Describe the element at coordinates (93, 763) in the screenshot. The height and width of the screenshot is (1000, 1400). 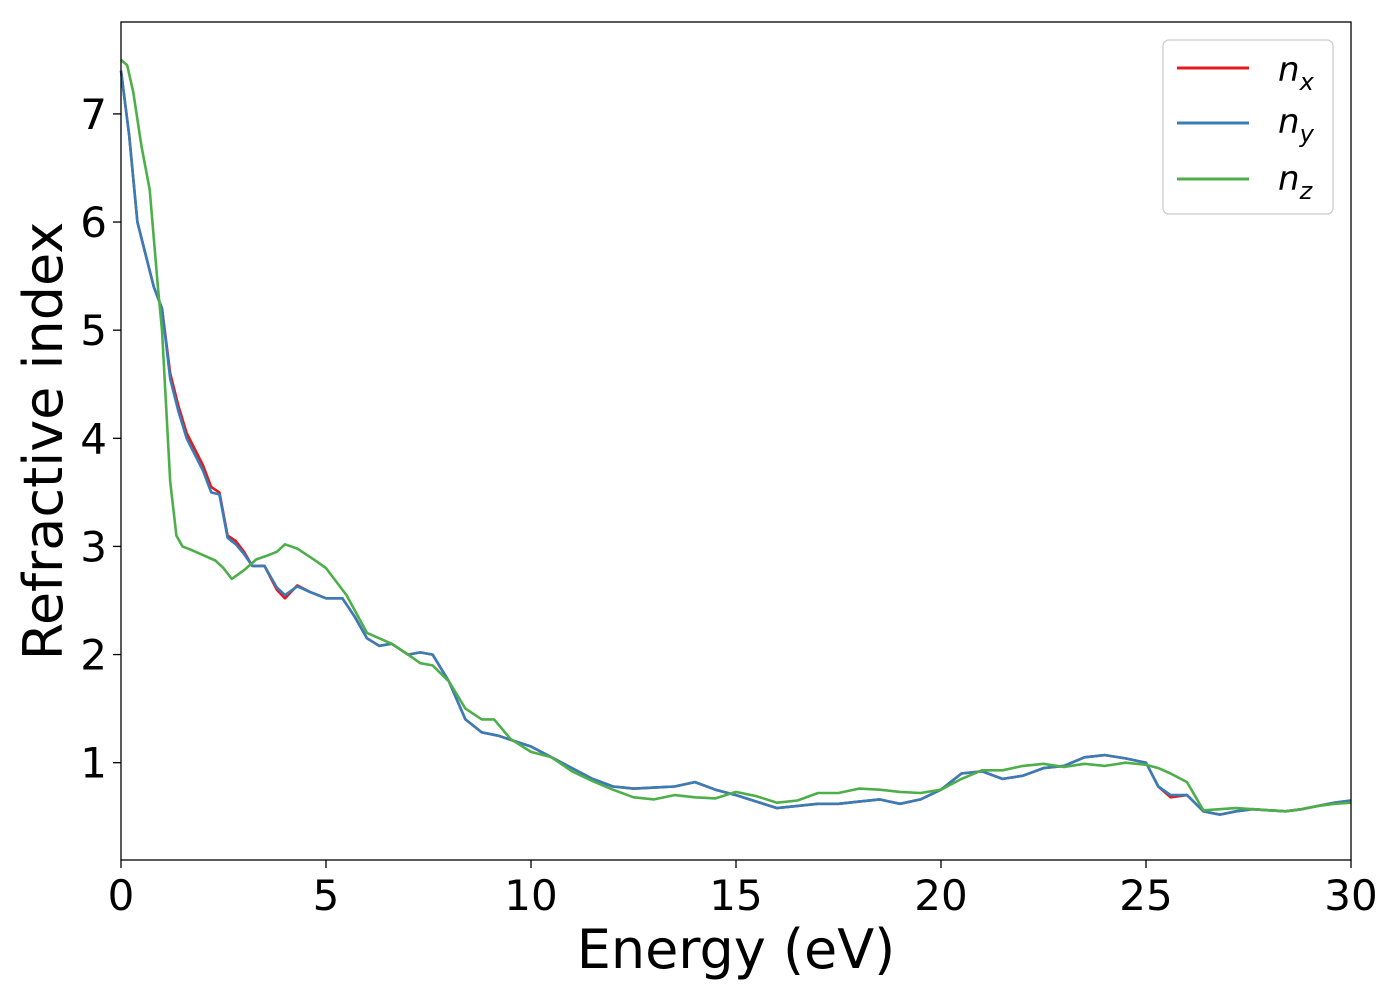
I see `y-tick-label: 1` at that location.